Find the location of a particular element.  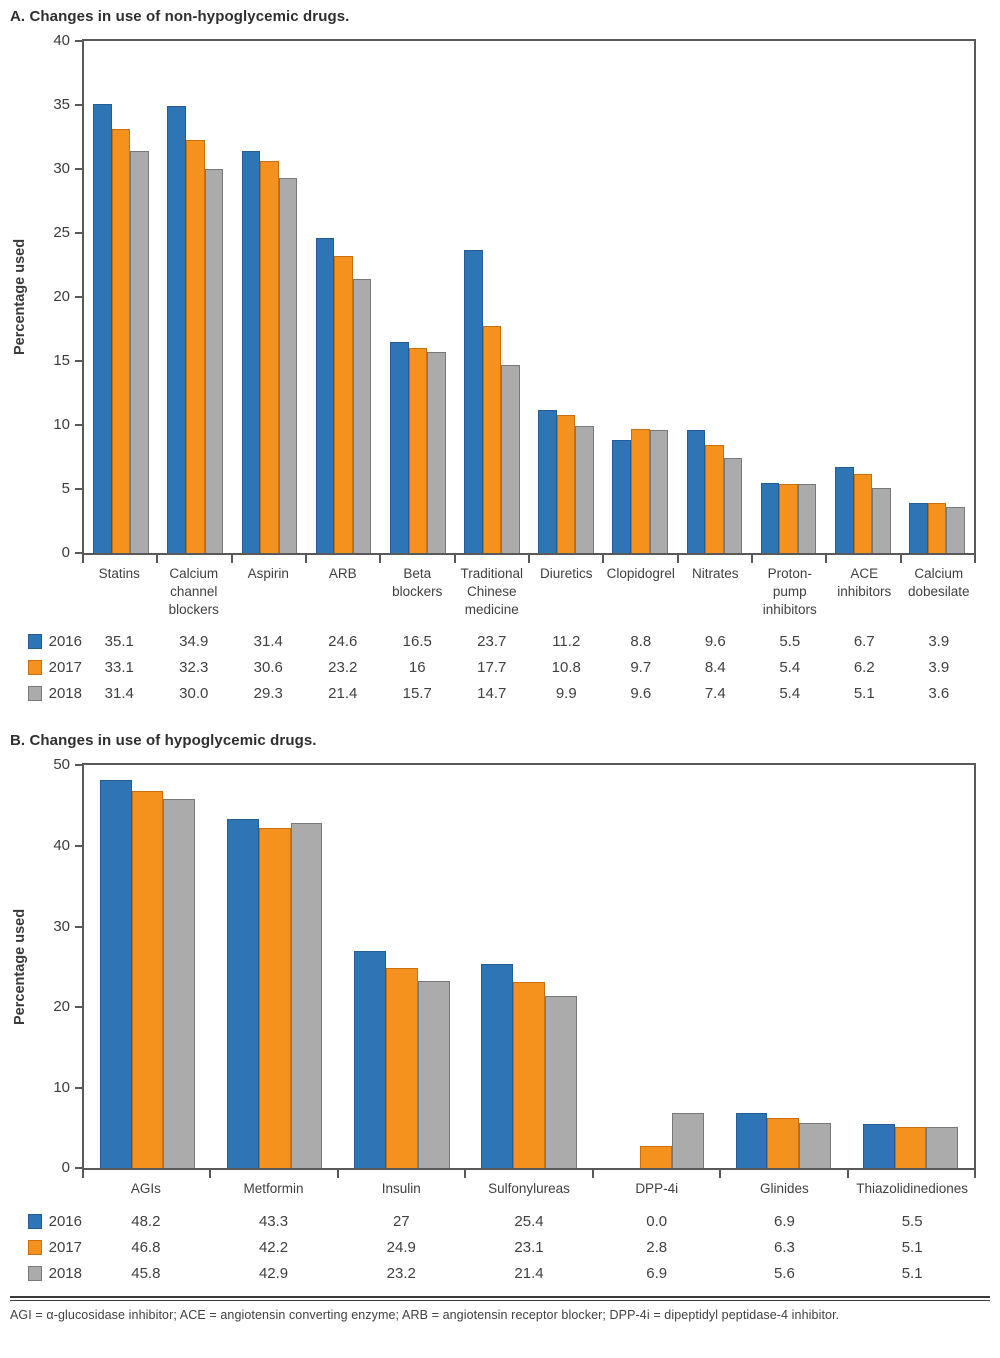

category-label: Proton- pump inhibitors is located at coordinates (789, 591).